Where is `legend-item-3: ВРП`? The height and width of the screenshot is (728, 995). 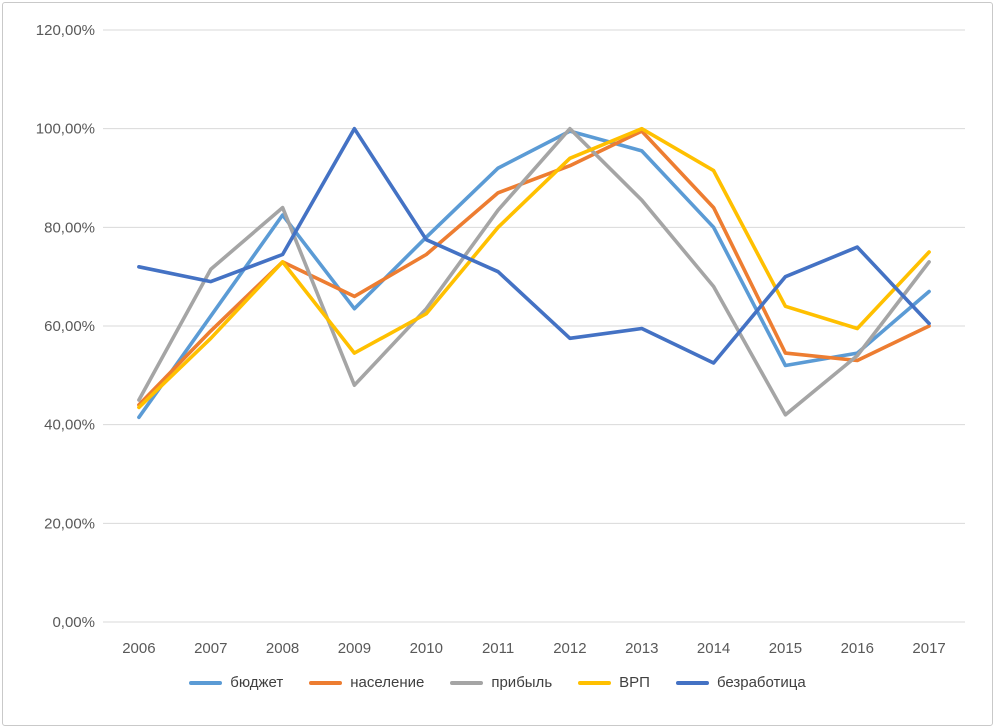 legend-item-3: ВРП is located at coordinates (614, 682).